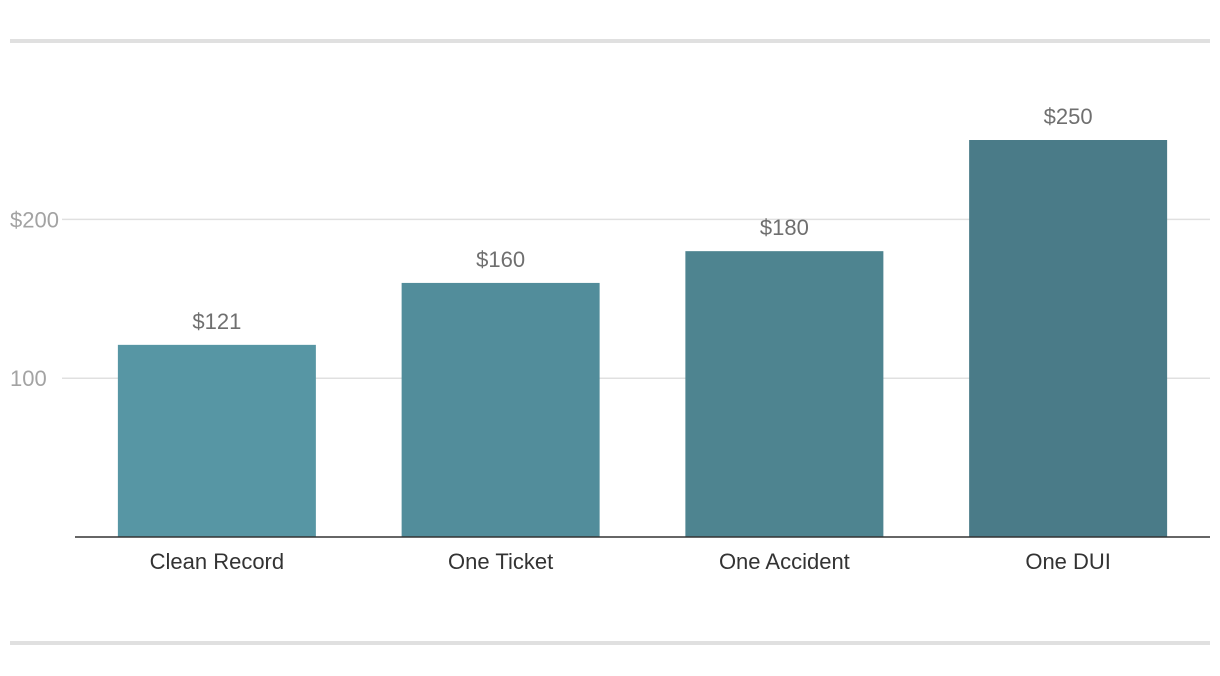 The height and width of the screenshot is (676, 1220). I want to click on data-label: $160, so click(500, 259).